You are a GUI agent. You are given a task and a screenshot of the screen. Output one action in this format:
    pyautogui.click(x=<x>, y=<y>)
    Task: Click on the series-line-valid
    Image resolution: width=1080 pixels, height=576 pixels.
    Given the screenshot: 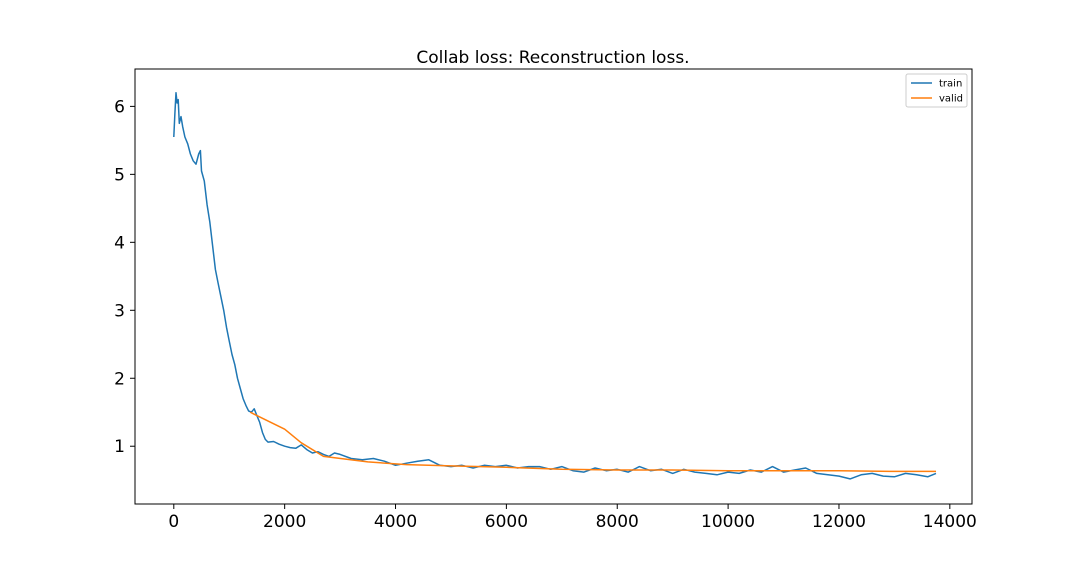 What is the action you would take?
    pyautogui.click(x=592, y=442)
    